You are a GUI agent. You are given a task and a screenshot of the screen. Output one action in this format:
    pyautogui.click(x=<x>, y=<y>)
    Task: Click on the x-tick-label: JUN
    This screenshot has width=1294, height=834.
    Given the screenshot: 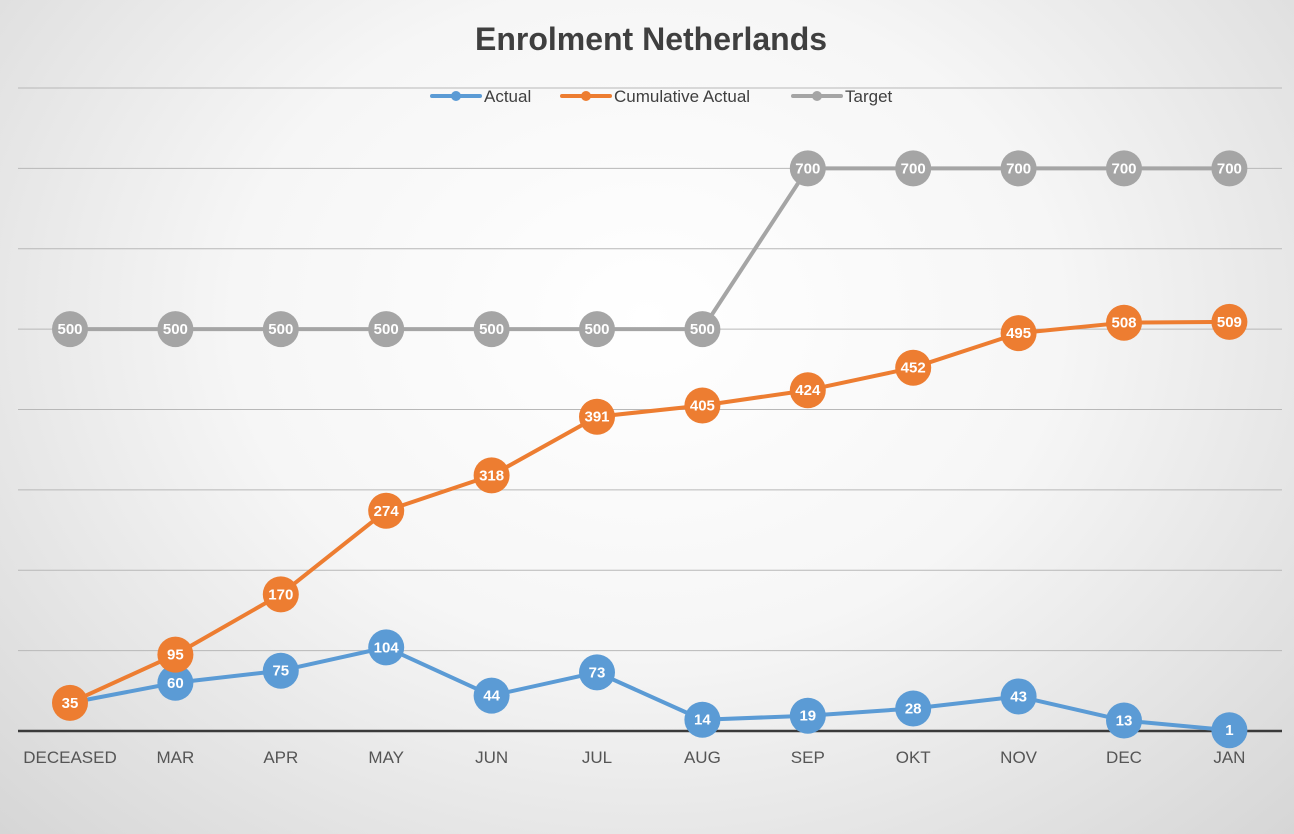 What is the action you would take?
    pyautogui.click(x=491, y=757)
    